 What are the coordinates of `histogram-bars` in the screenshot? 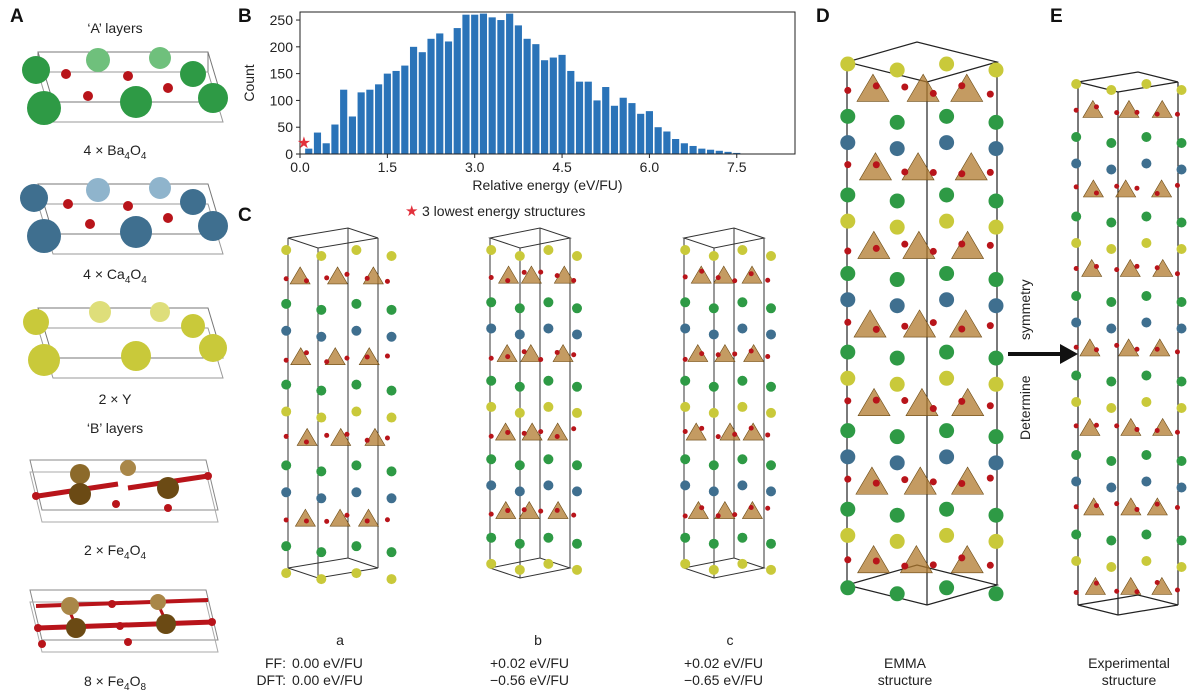 It's located at (523, 84).